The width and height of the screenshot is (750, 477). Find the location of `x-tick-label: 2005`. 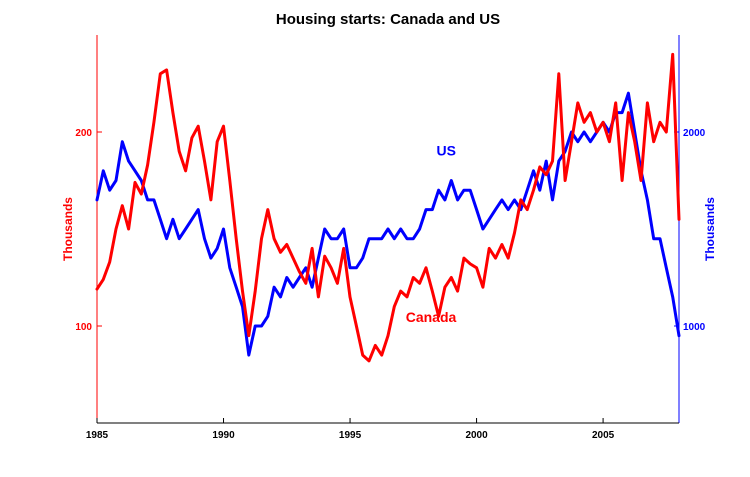

x-tick-label: 2005 is located at coordinates (603, 435).